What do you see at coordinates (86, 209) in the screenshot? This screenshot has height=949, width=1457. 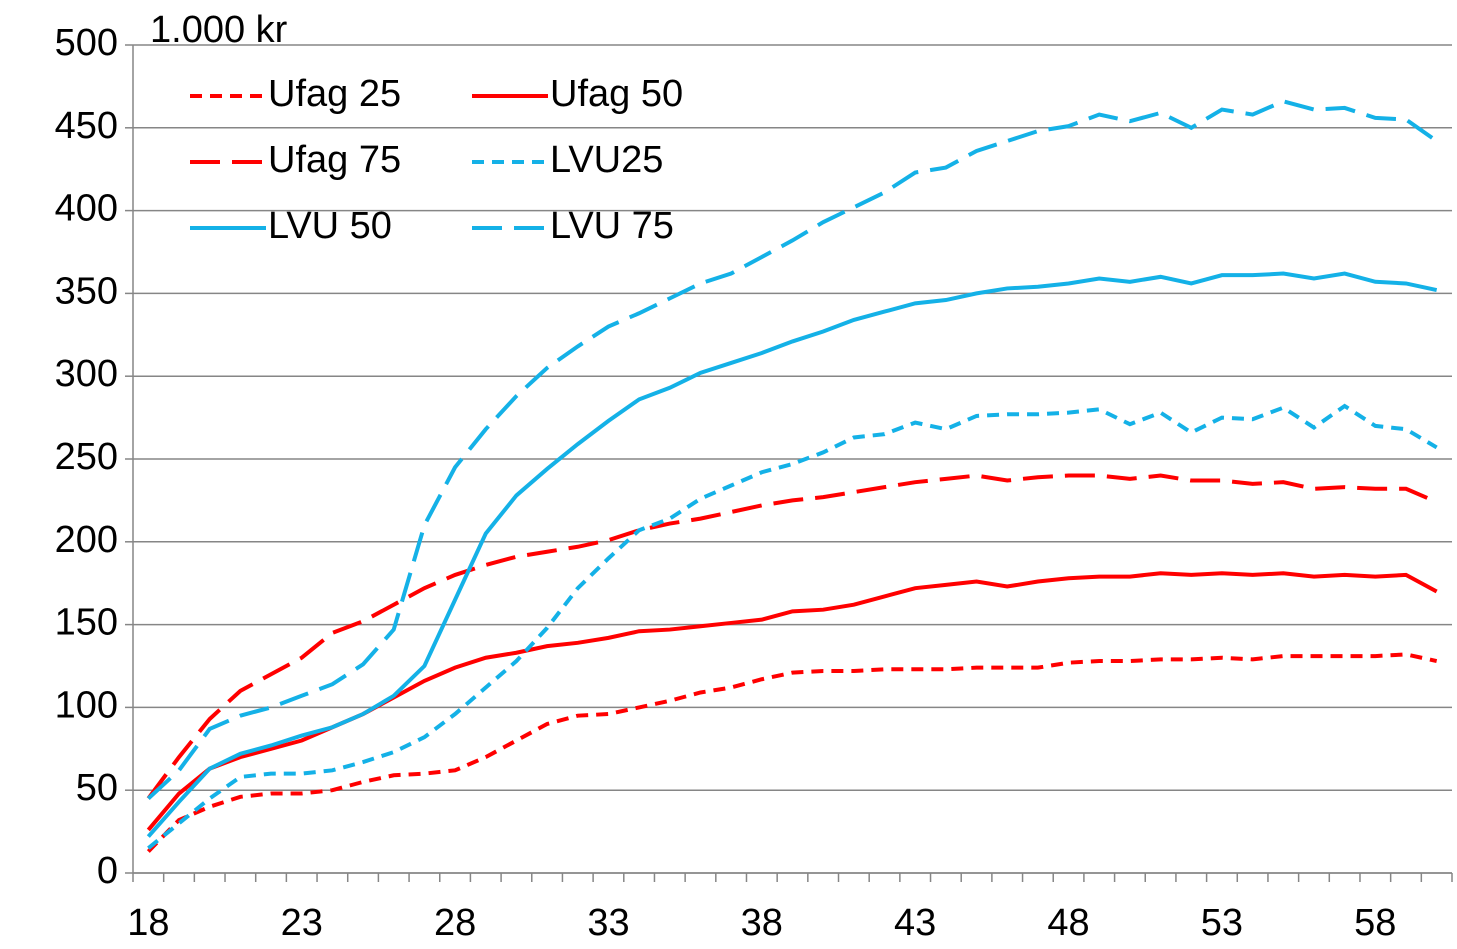 I see `y-tick-label: 400` at bounding box center [86, 209].